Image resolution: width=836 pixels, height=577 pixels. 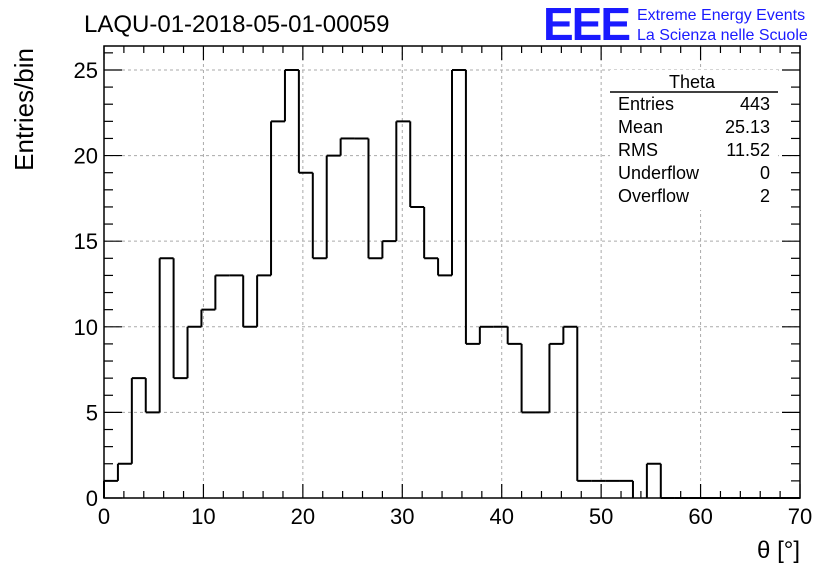 What do you see at coordinates (86, 70) in the screenshot?
I see `y-tick-label: 25` at bounding box center [86, 70].